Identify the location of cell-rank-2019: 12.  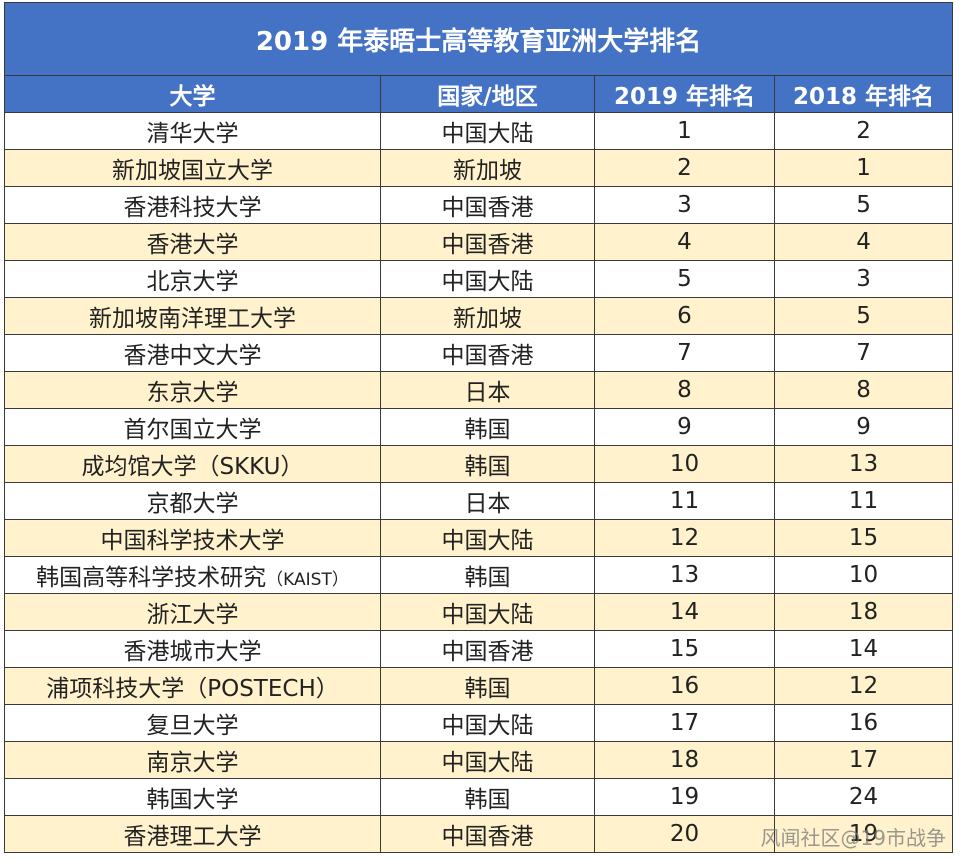
(684, 538).